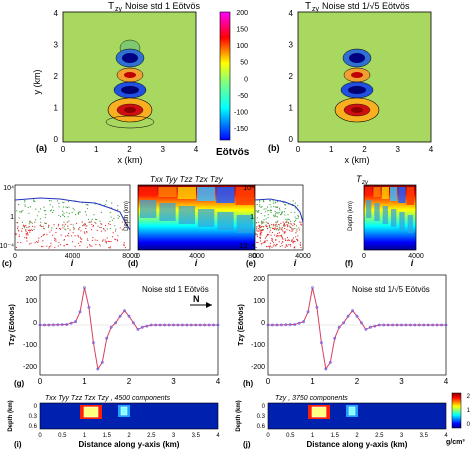  Describe the element at coordinates (197, 256) in the screenshot. I see `tick-label: 4000` at that location.